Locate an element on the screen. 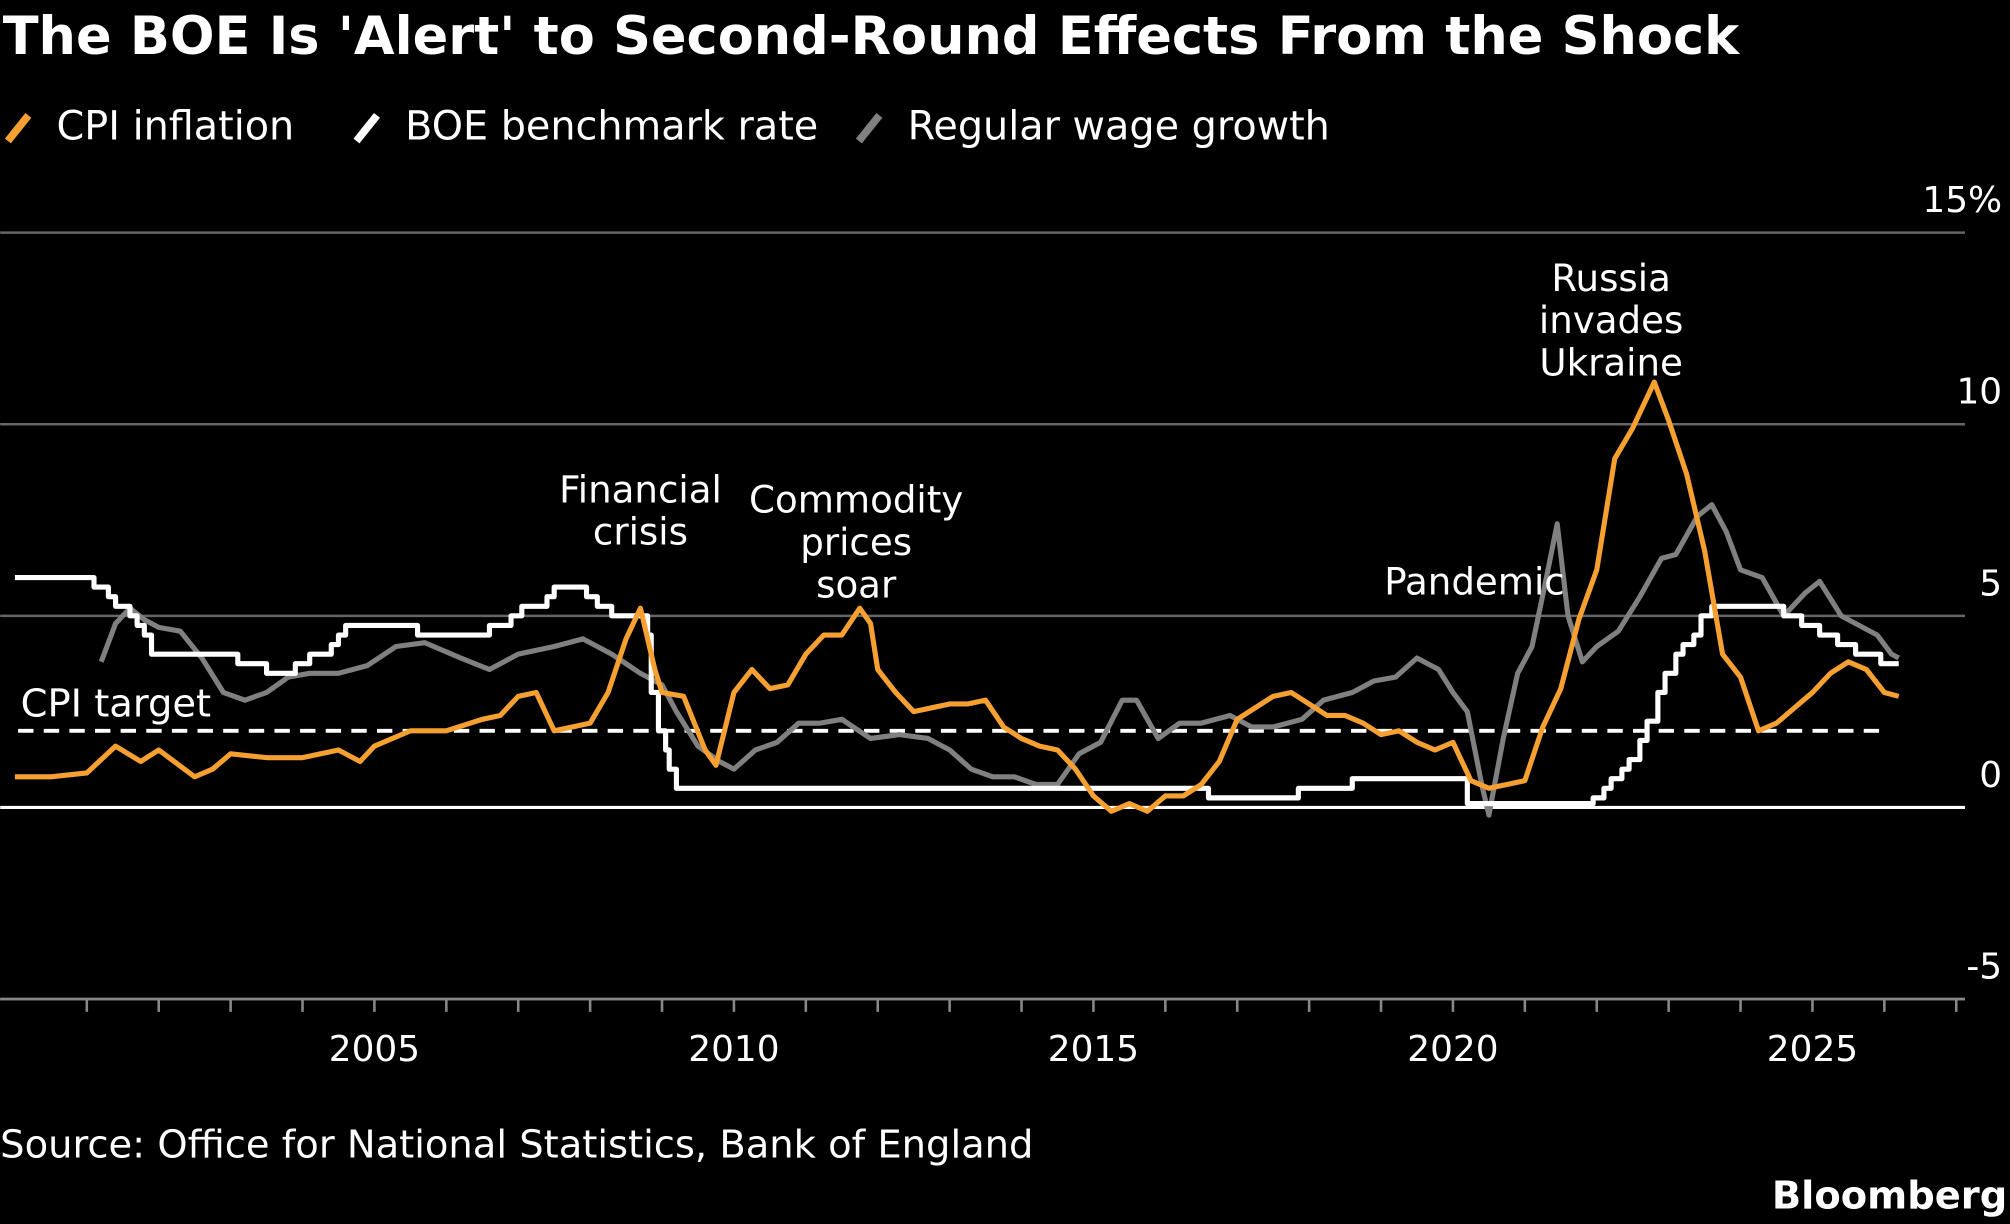 The width and height of the screenshot is (2010, 1224). annotation-text: Commodity is located at coordinates (856, 500).